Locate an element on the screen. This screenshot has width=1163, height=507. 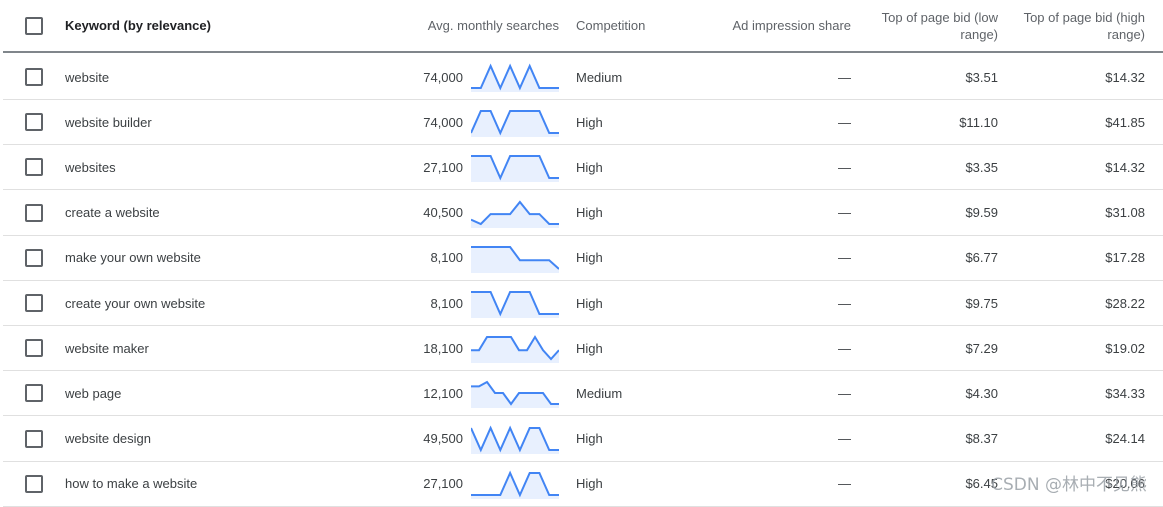
keyword-cell: website design is located at coordinates (108, 439).